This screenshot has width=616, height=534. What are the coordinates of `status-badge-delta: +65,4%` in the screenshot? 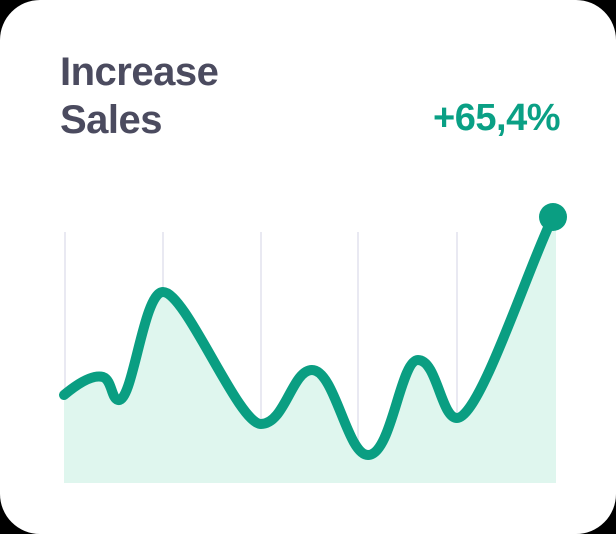 It's located at (496, 118).